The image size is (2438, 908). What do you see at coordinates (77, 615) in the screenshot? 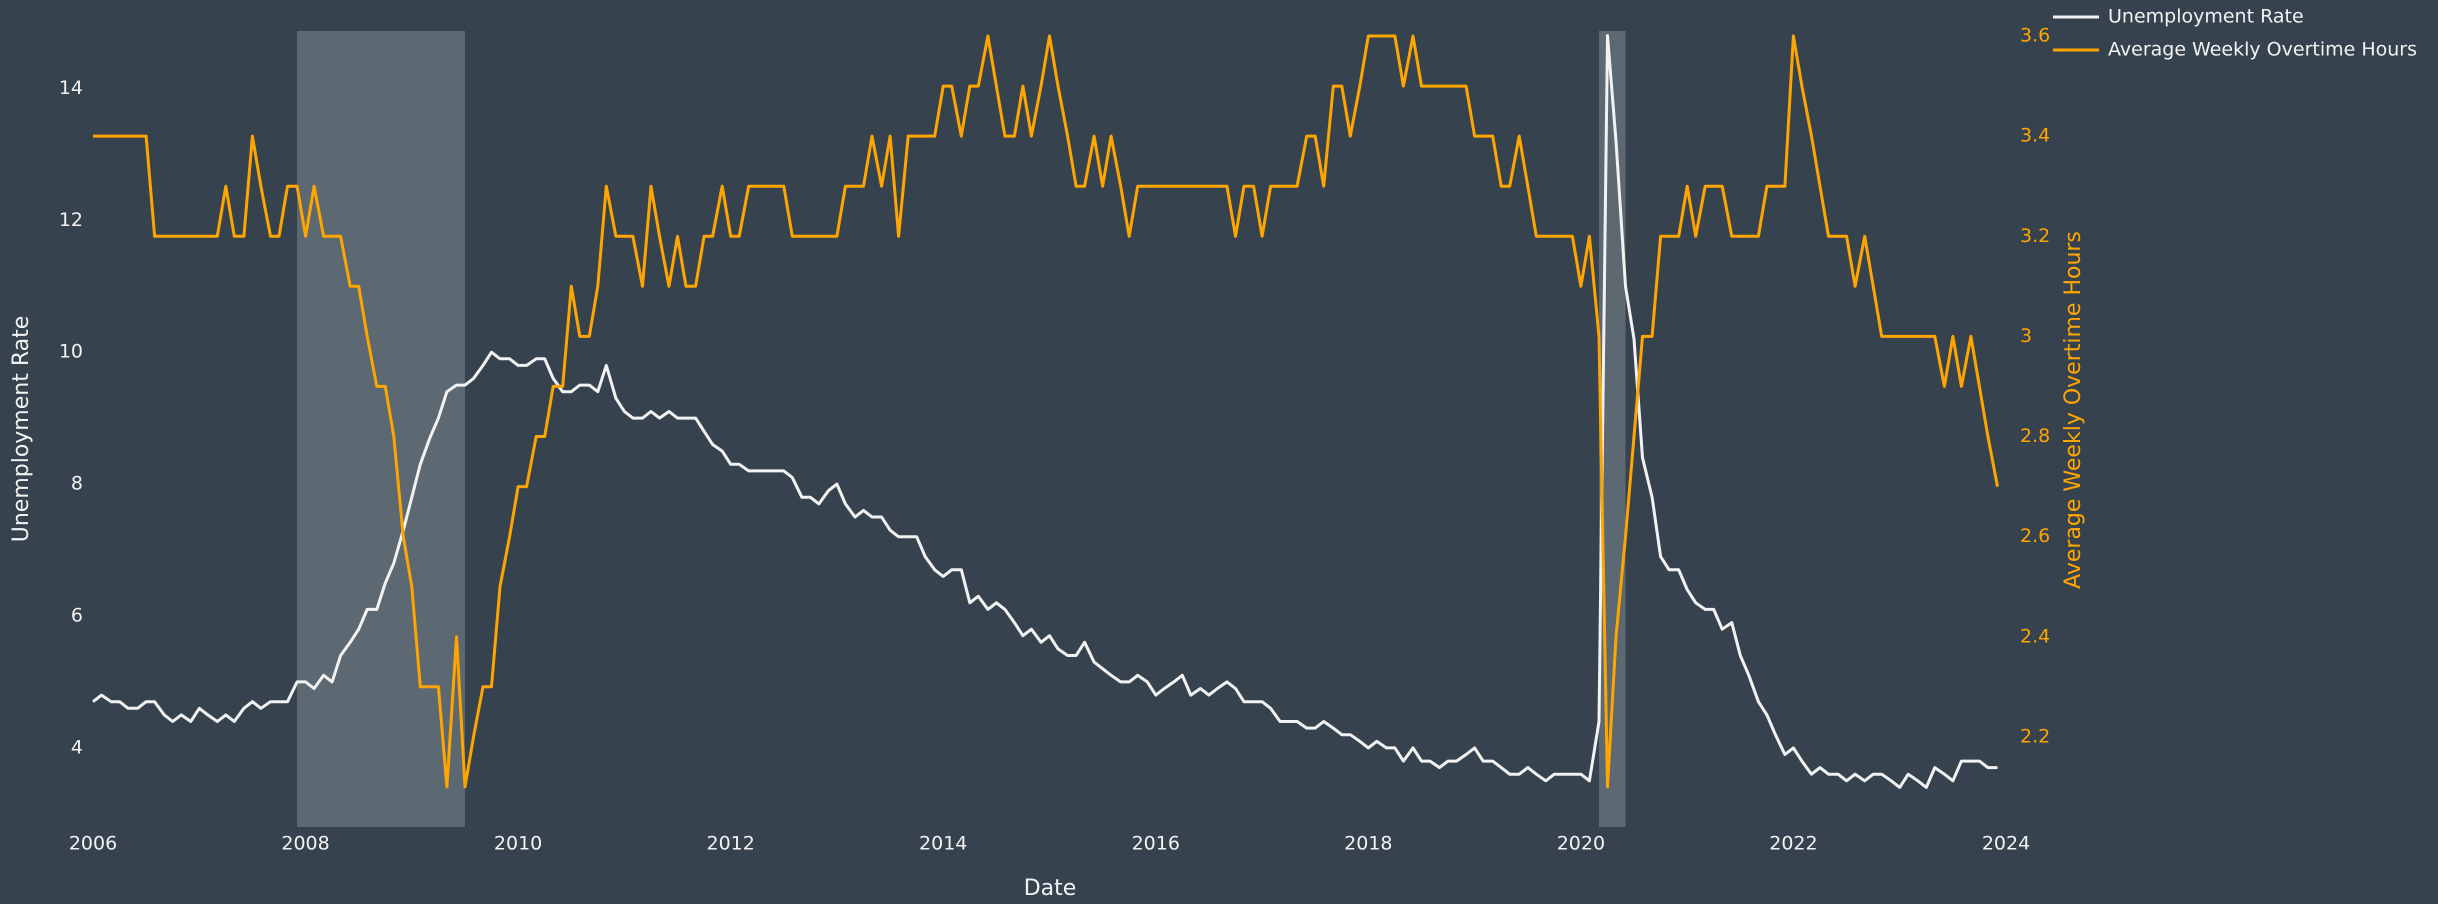
I see `y-tick-label: 6` at bounding box center [77, 615].